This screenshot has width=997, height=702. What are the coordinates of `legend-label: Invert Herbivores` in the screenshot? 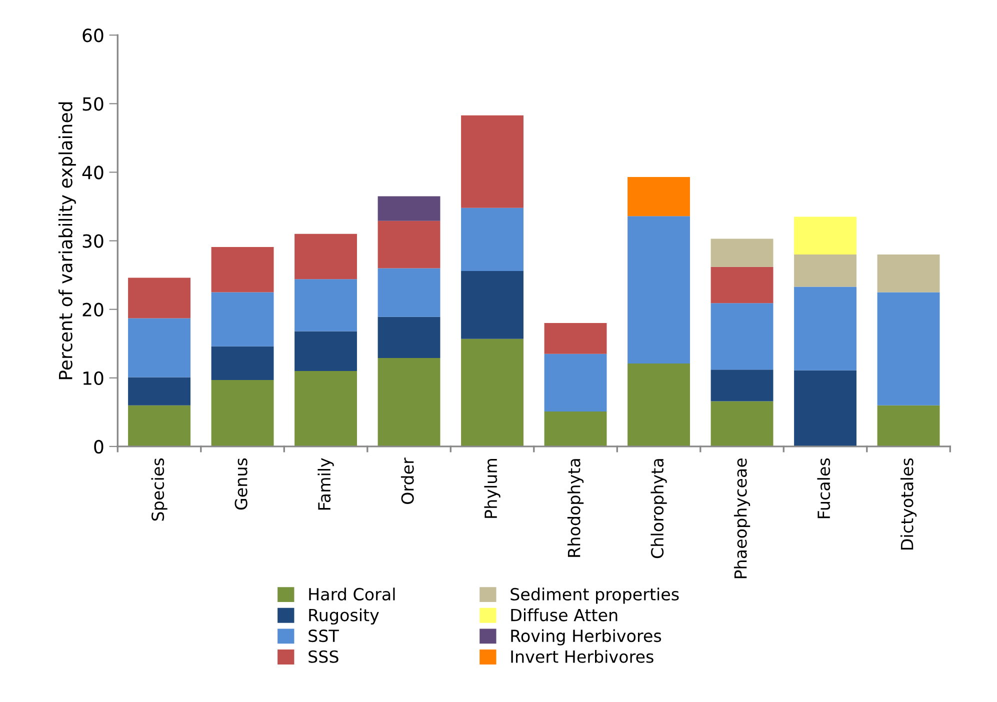 It's located at (582, 656).